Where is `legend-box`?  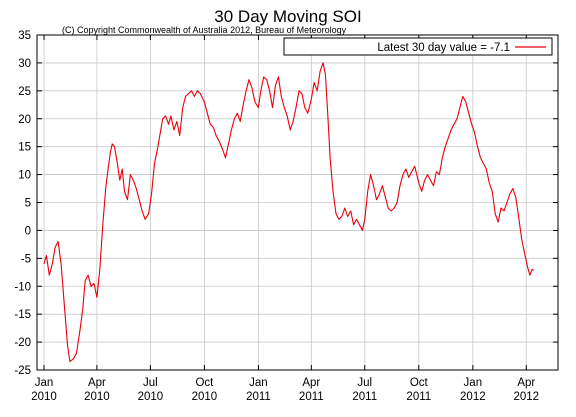 legend-box is located at coordinates (418, 46).